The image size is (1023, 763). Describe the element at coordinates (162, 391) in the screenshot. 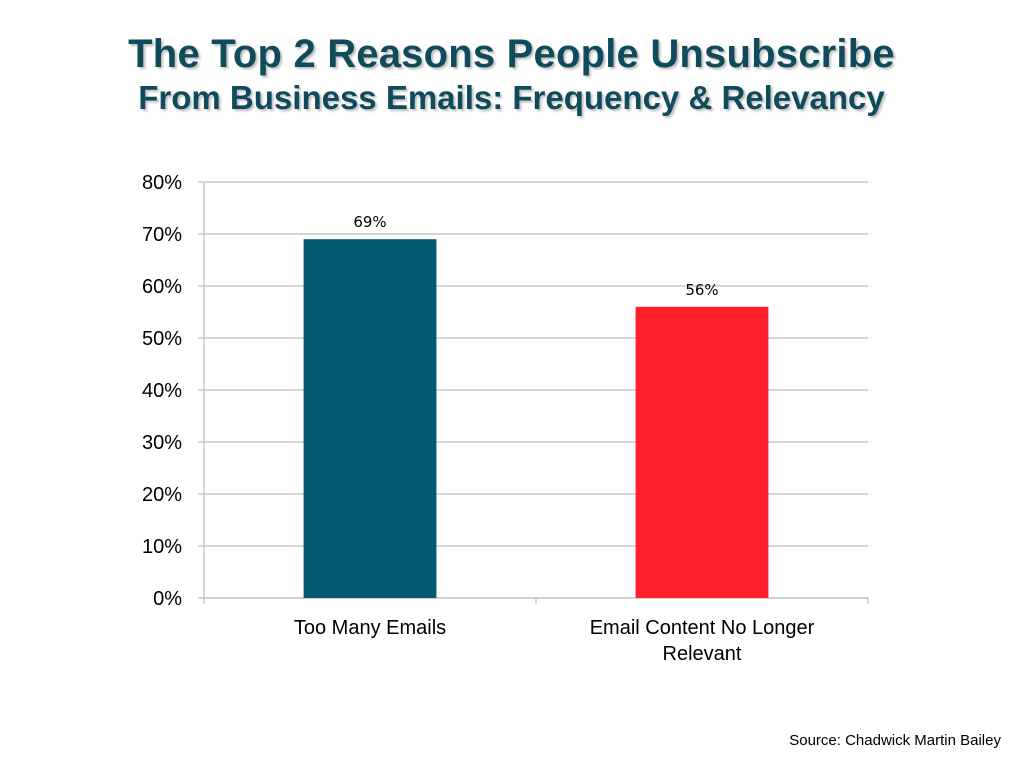

I see `y-tick-label: 40%` at that location.